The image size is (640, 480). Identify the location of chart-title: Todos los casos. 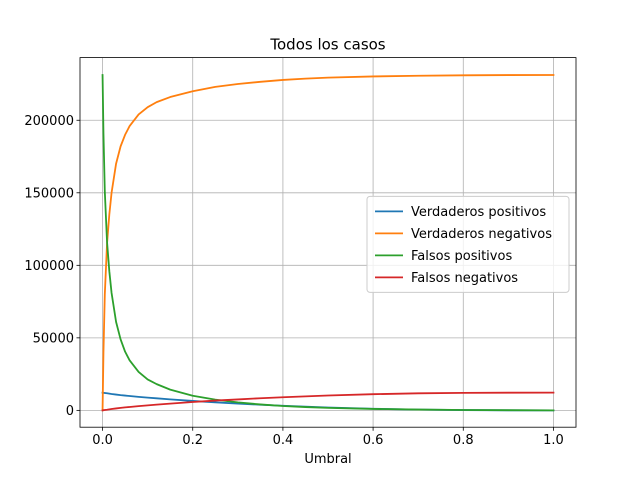
(327, 45).